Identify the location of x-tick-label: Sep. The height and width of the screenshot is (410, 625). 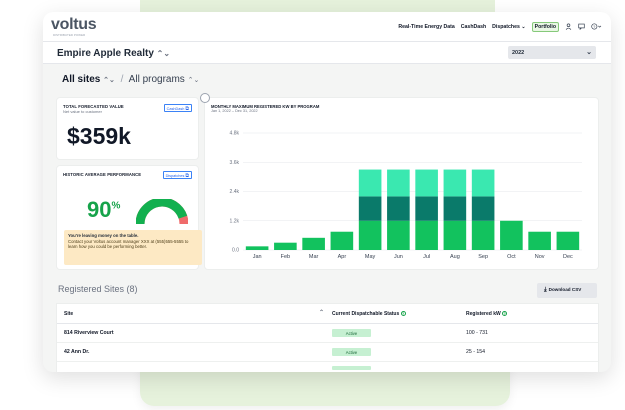
(483, 257).